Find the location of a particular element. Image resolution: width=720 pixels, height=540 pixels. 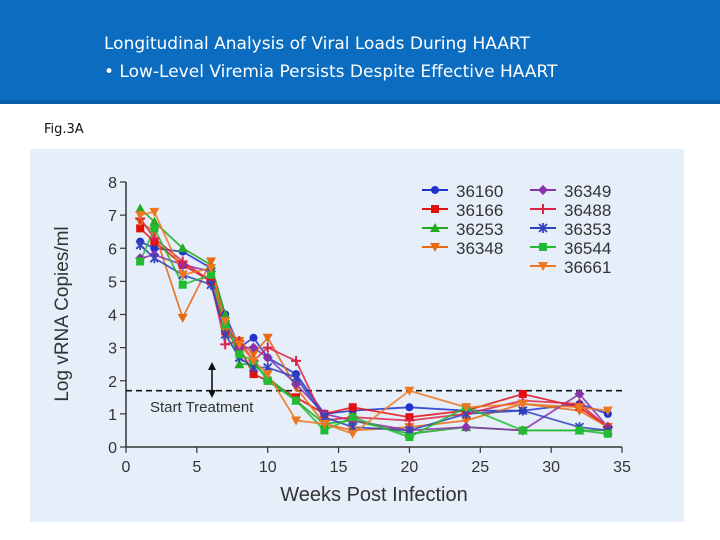

arrow-head-down is located at coordinates (212, 394).